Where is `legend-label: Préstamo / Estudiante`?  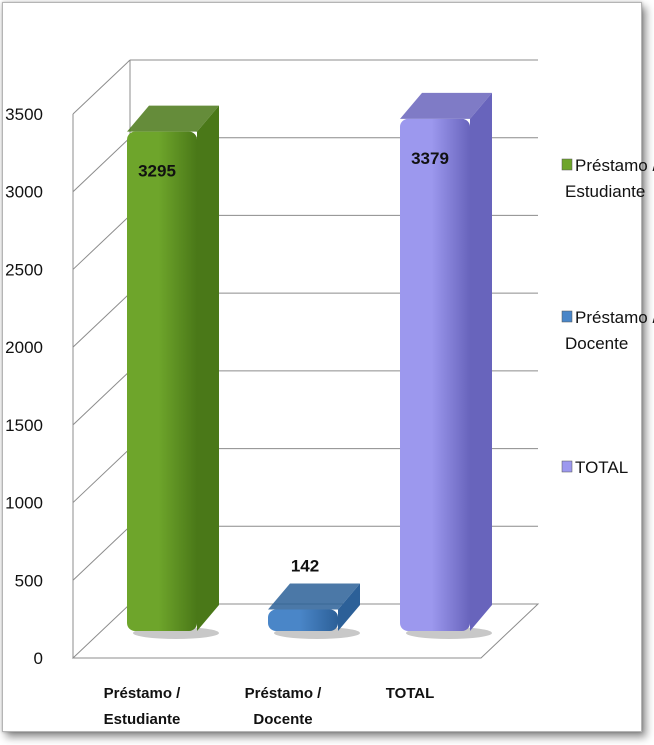
legend-label: Préstamo / Estudiante is located at coordinates (609, 178).